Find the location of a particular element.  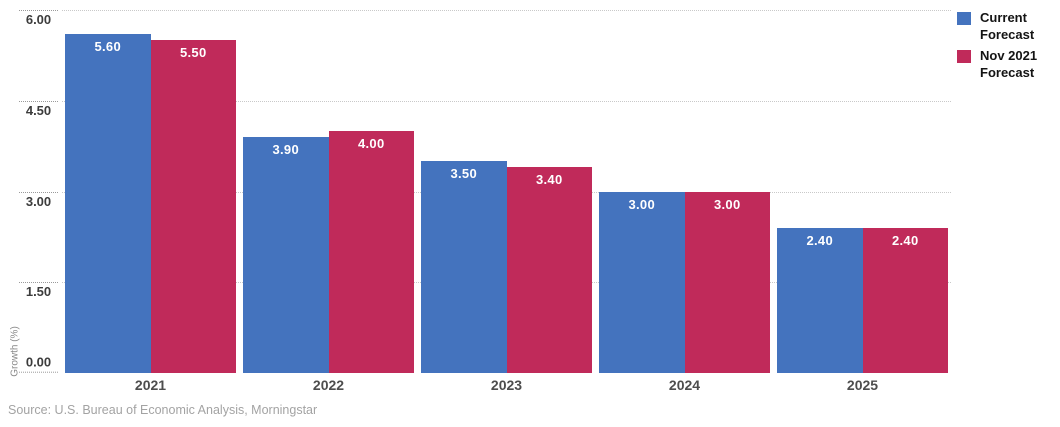

legend-label: Current Forecast is located at coordinates (1007, 26).